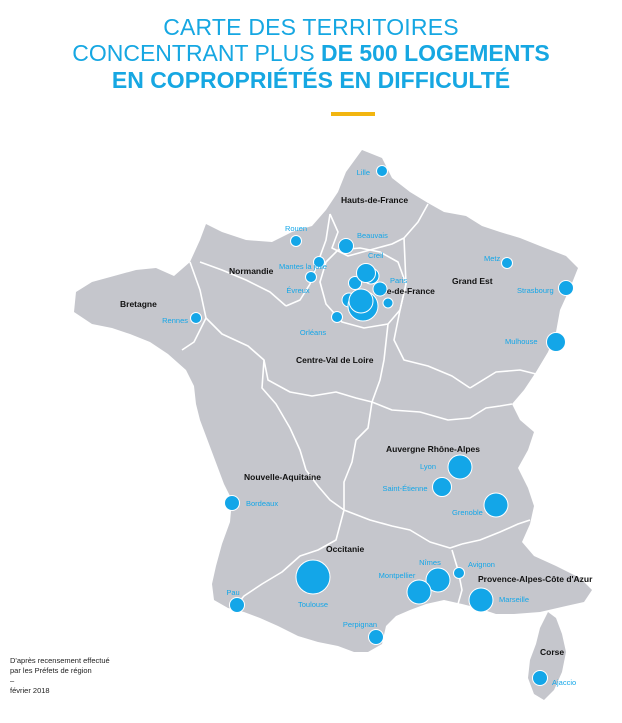 This screenshot has width=622, height=723. I want to click on city-label-toulouse: Toulouse, so click(313, 604).